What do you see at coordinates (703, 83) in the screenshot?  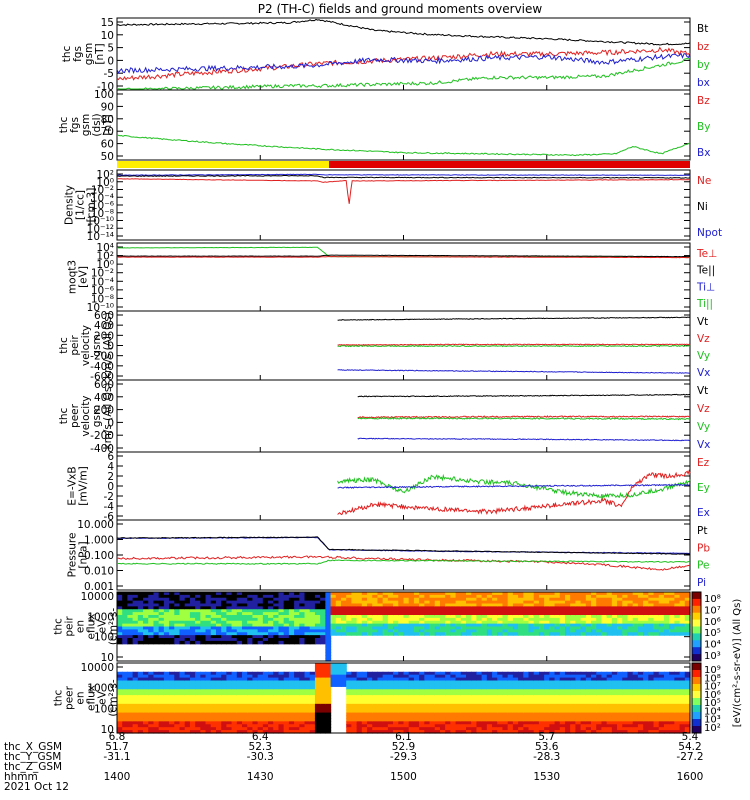 I see `panel-1-legend-bx: bx` at bounding box center [703, 83].